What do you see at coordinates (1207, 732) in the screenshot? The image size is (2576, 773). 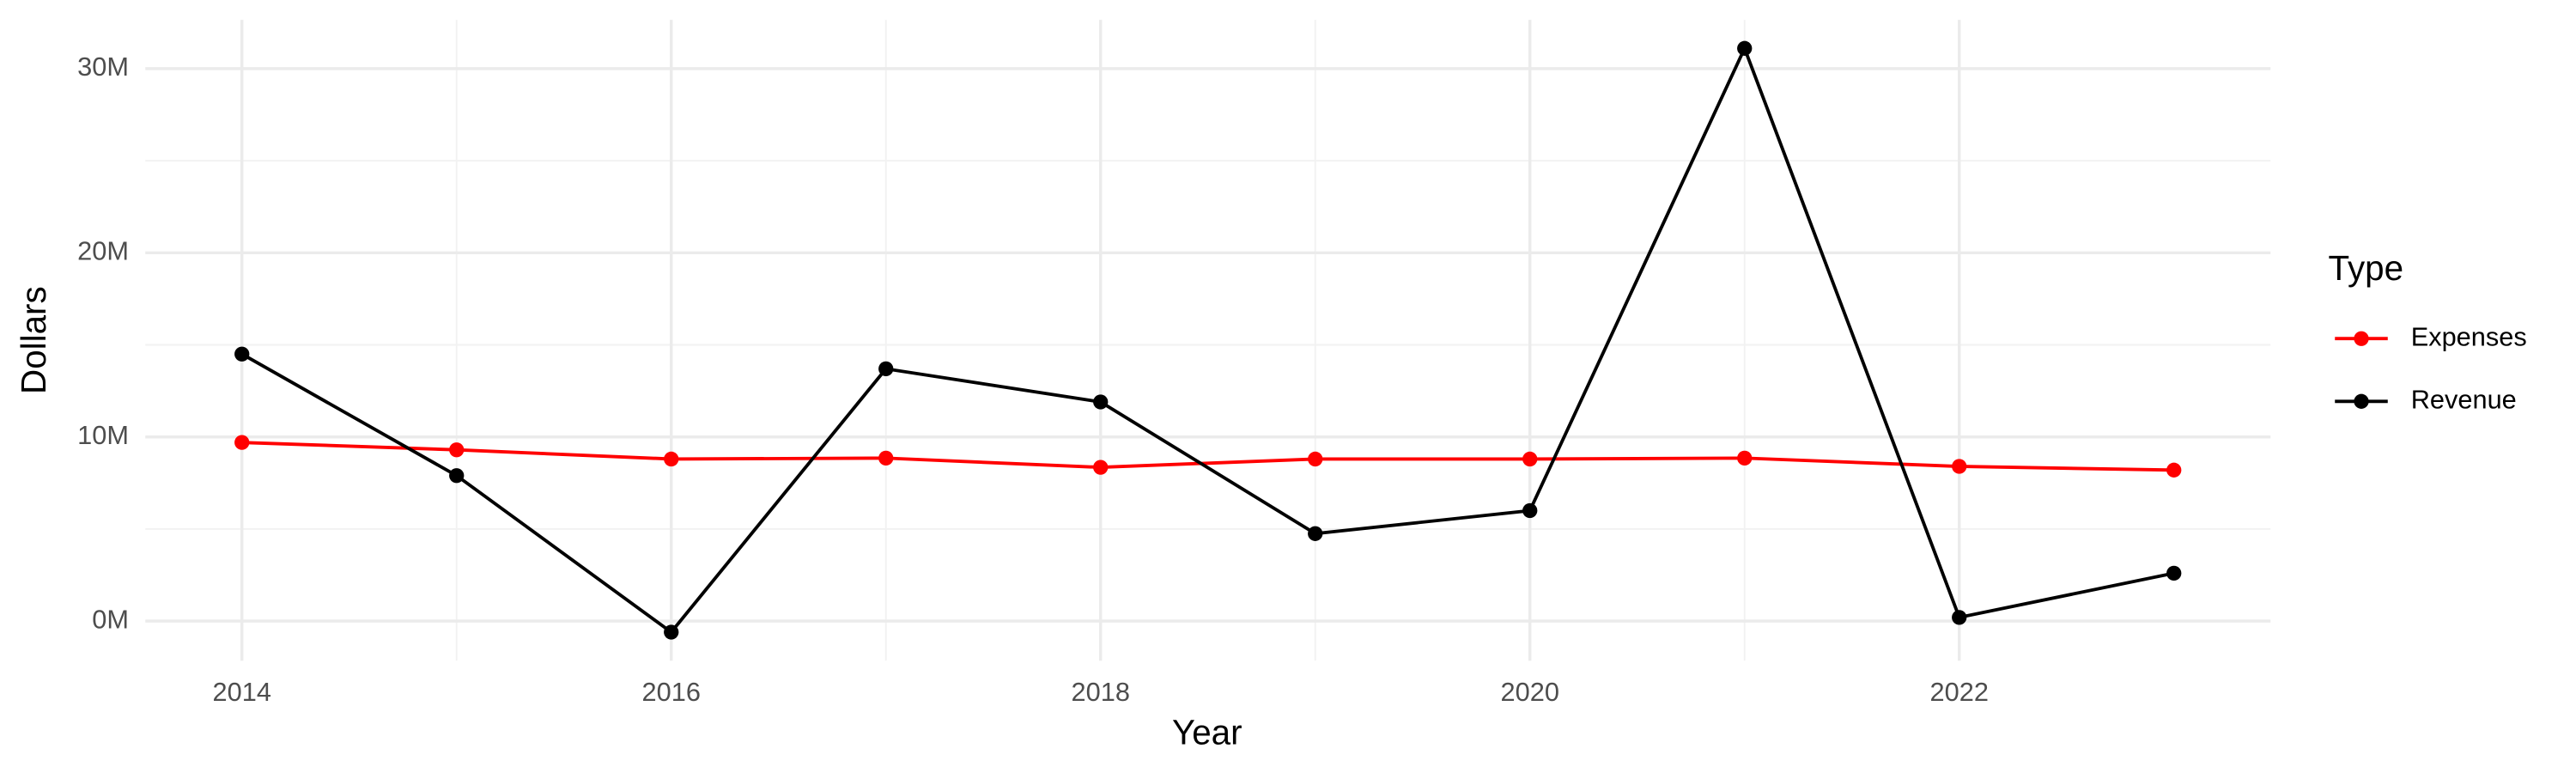 I see `x-axis-title: Year` at bounding box center [1207, 732].